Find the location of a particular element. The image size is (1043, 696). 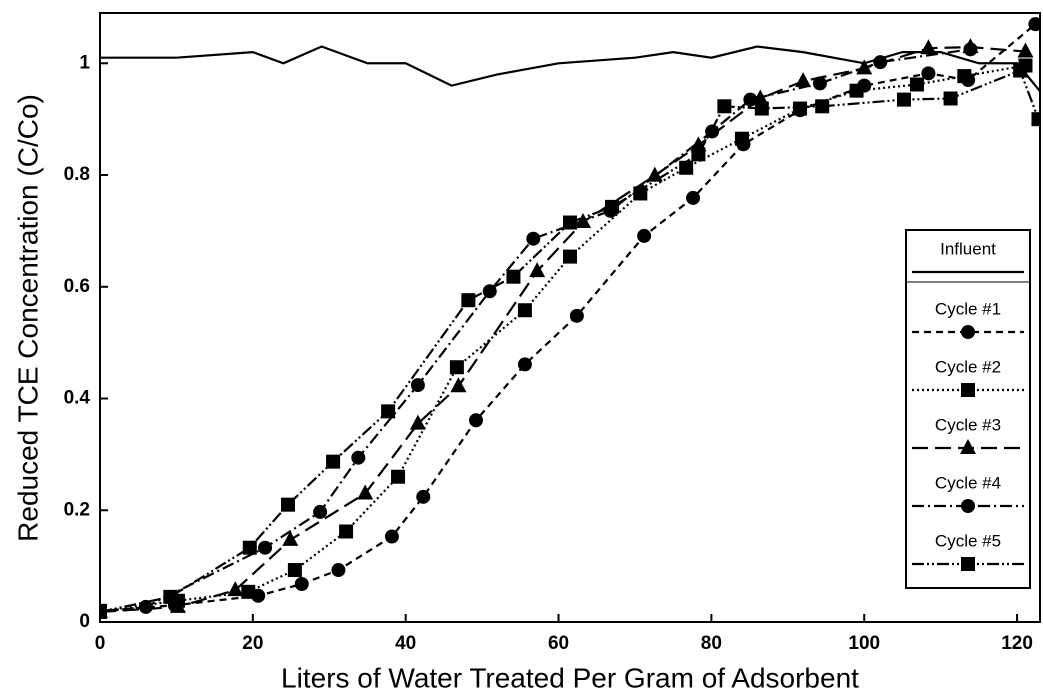

legend-label: Cycle #4 is located at coordinates (968, 482).